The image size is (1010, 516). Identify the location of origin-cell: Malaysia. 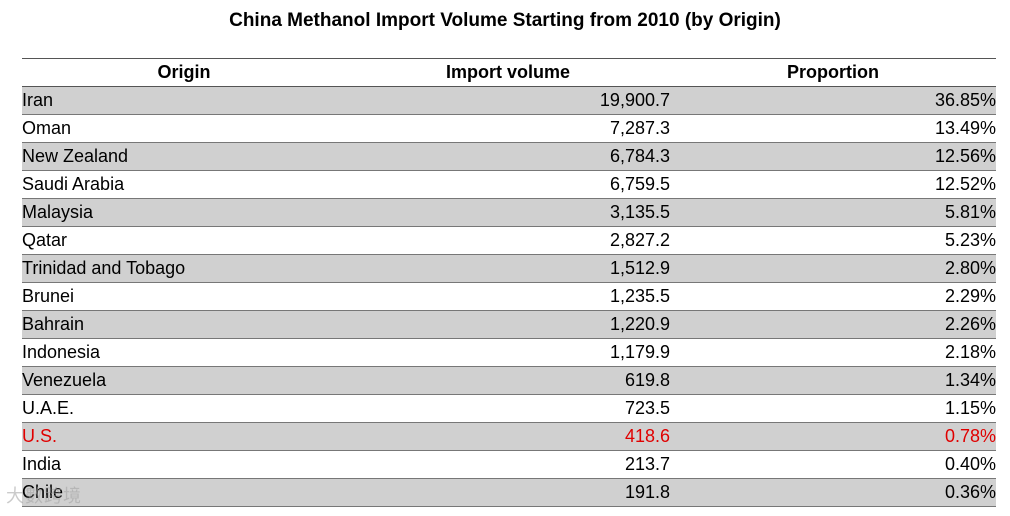
(184, 212).